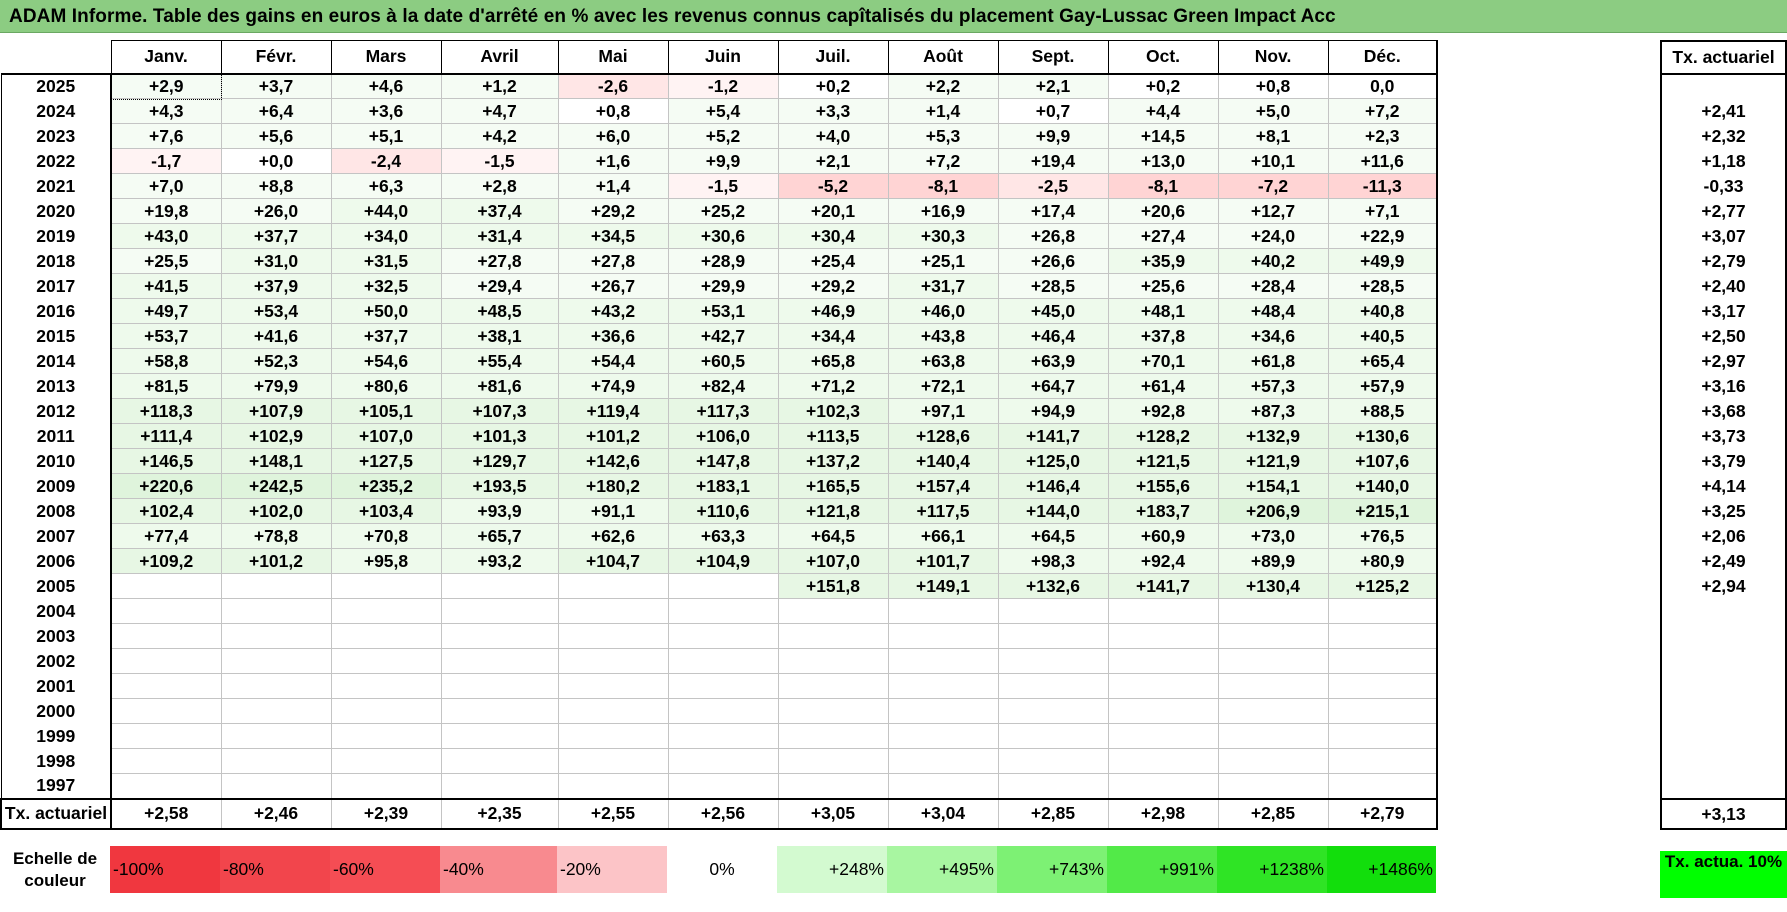 The width and height of the screenshot is (1787, 912). Describe the element at coordinates (276, 511) in the screenshot. I see `gain-cell: +102,0` at that location.